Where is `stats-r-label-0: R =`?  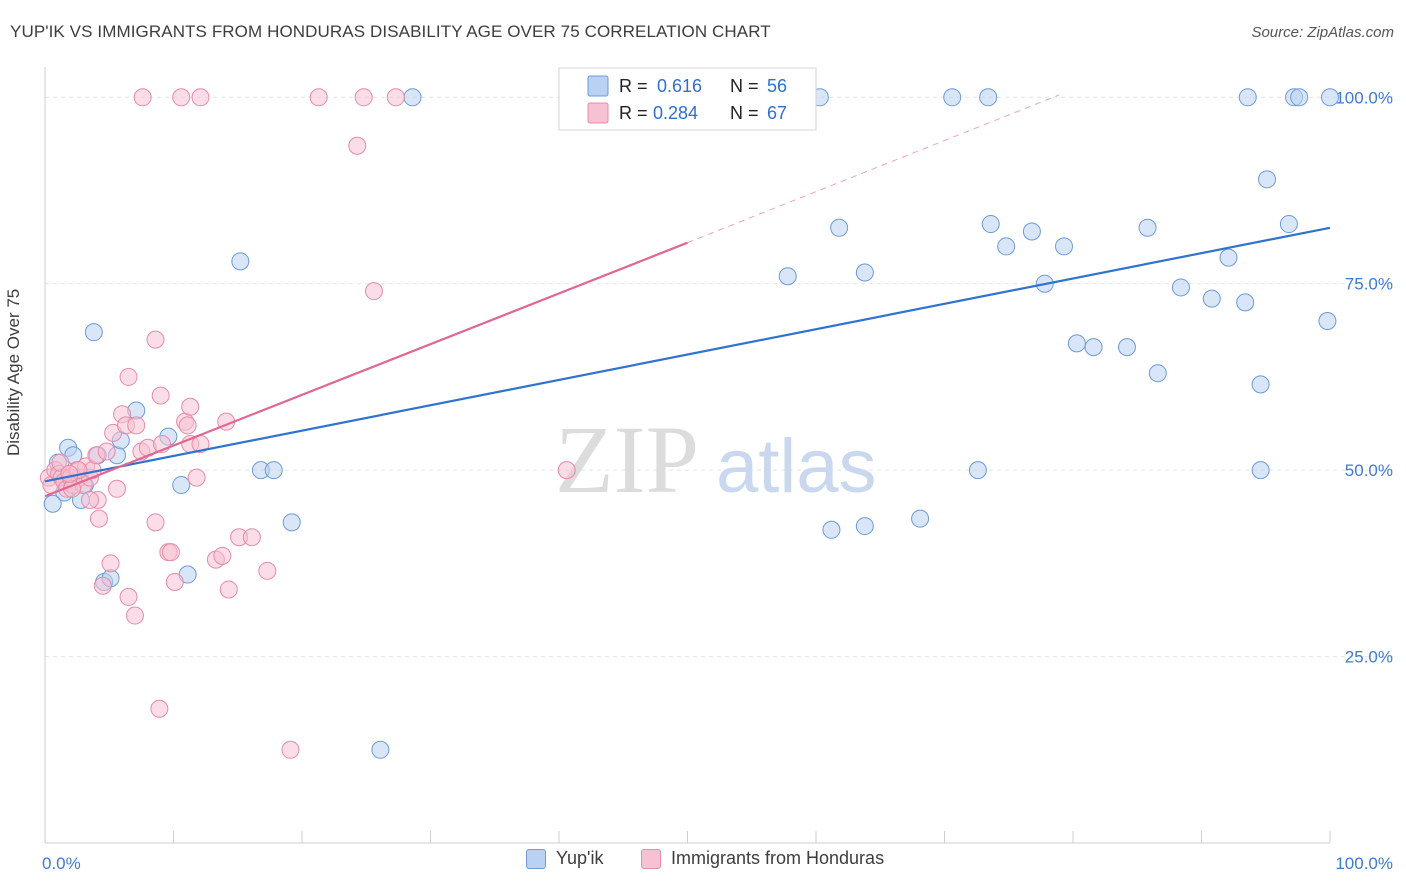
stats-r-label-0: R = is located at coordinates (633, 86).